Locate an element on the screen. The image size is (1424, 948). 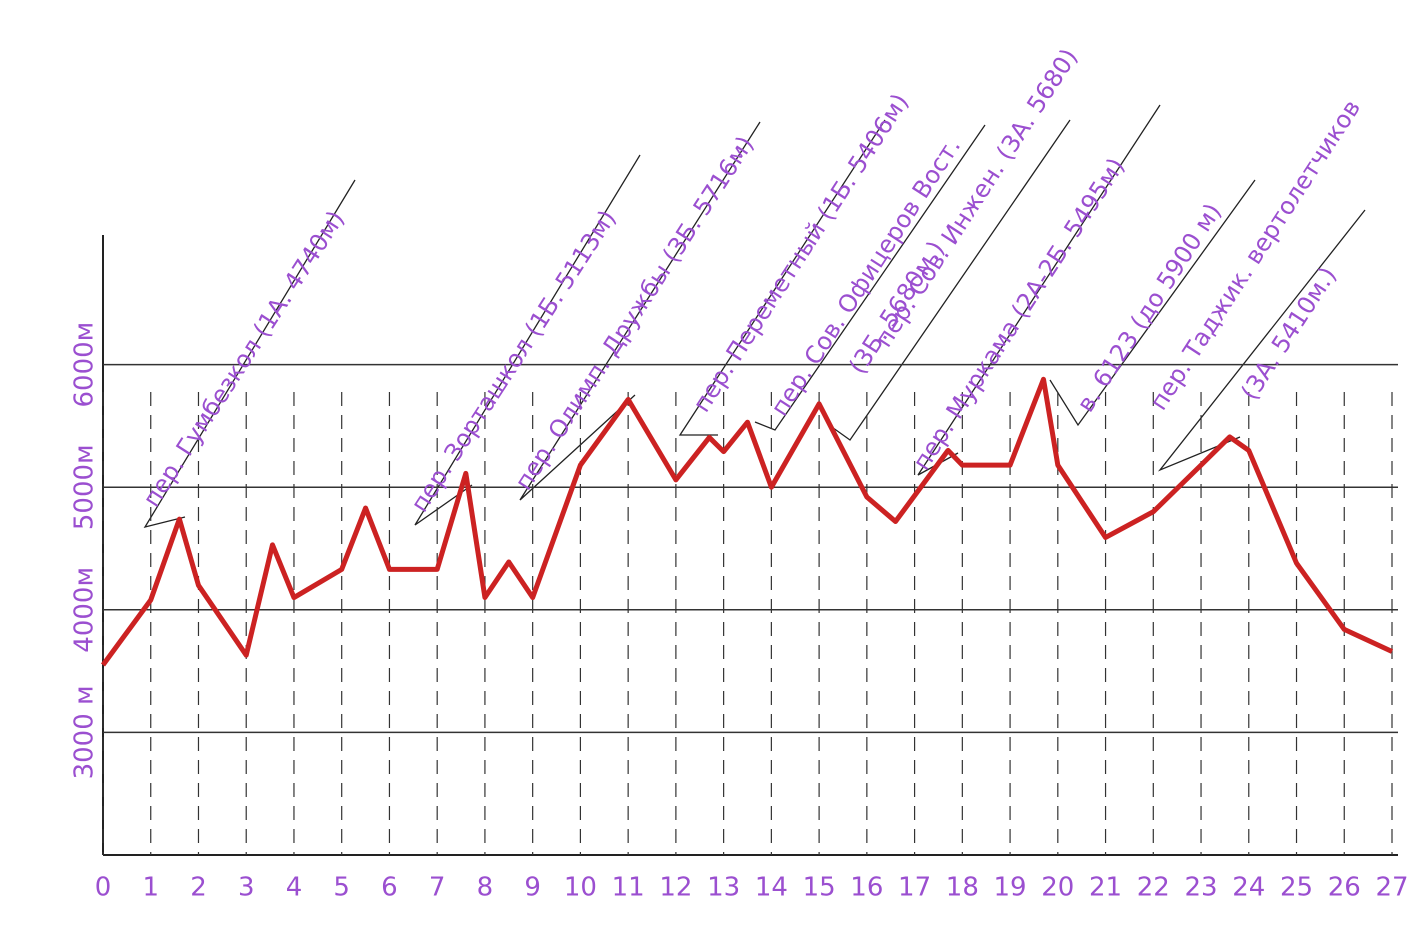
x-tick-label: 21 is located at coordinates (1105, 888).